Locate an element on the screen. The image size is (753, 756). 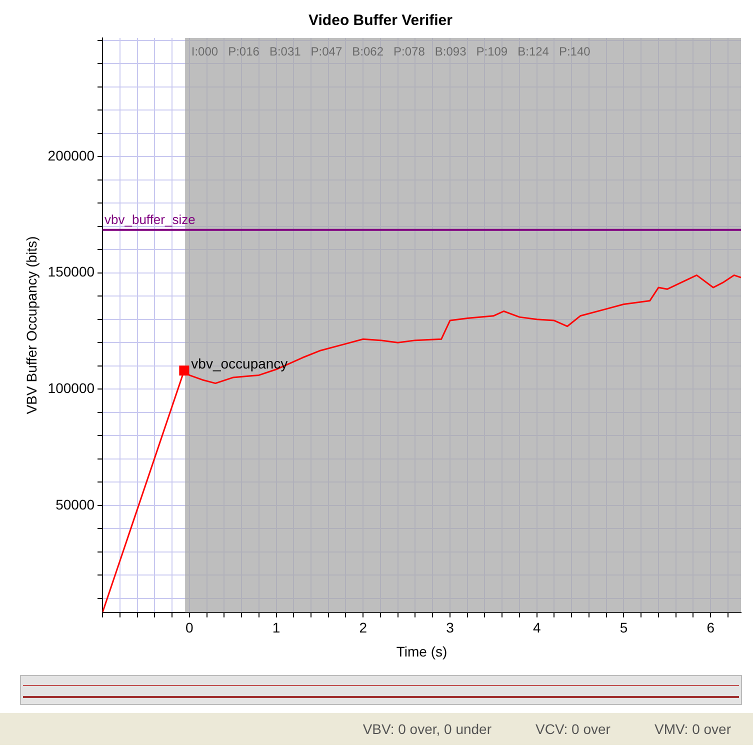
ref-line-label: vbv_buffer_size is located at coordinates (150, 219).